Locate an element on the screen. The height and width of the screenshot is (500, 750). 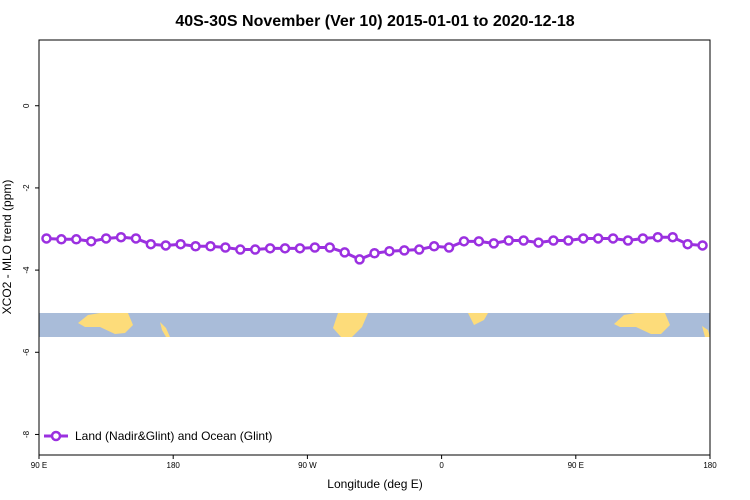
y-tick-label: -4 is located at coordinates (26, 270).